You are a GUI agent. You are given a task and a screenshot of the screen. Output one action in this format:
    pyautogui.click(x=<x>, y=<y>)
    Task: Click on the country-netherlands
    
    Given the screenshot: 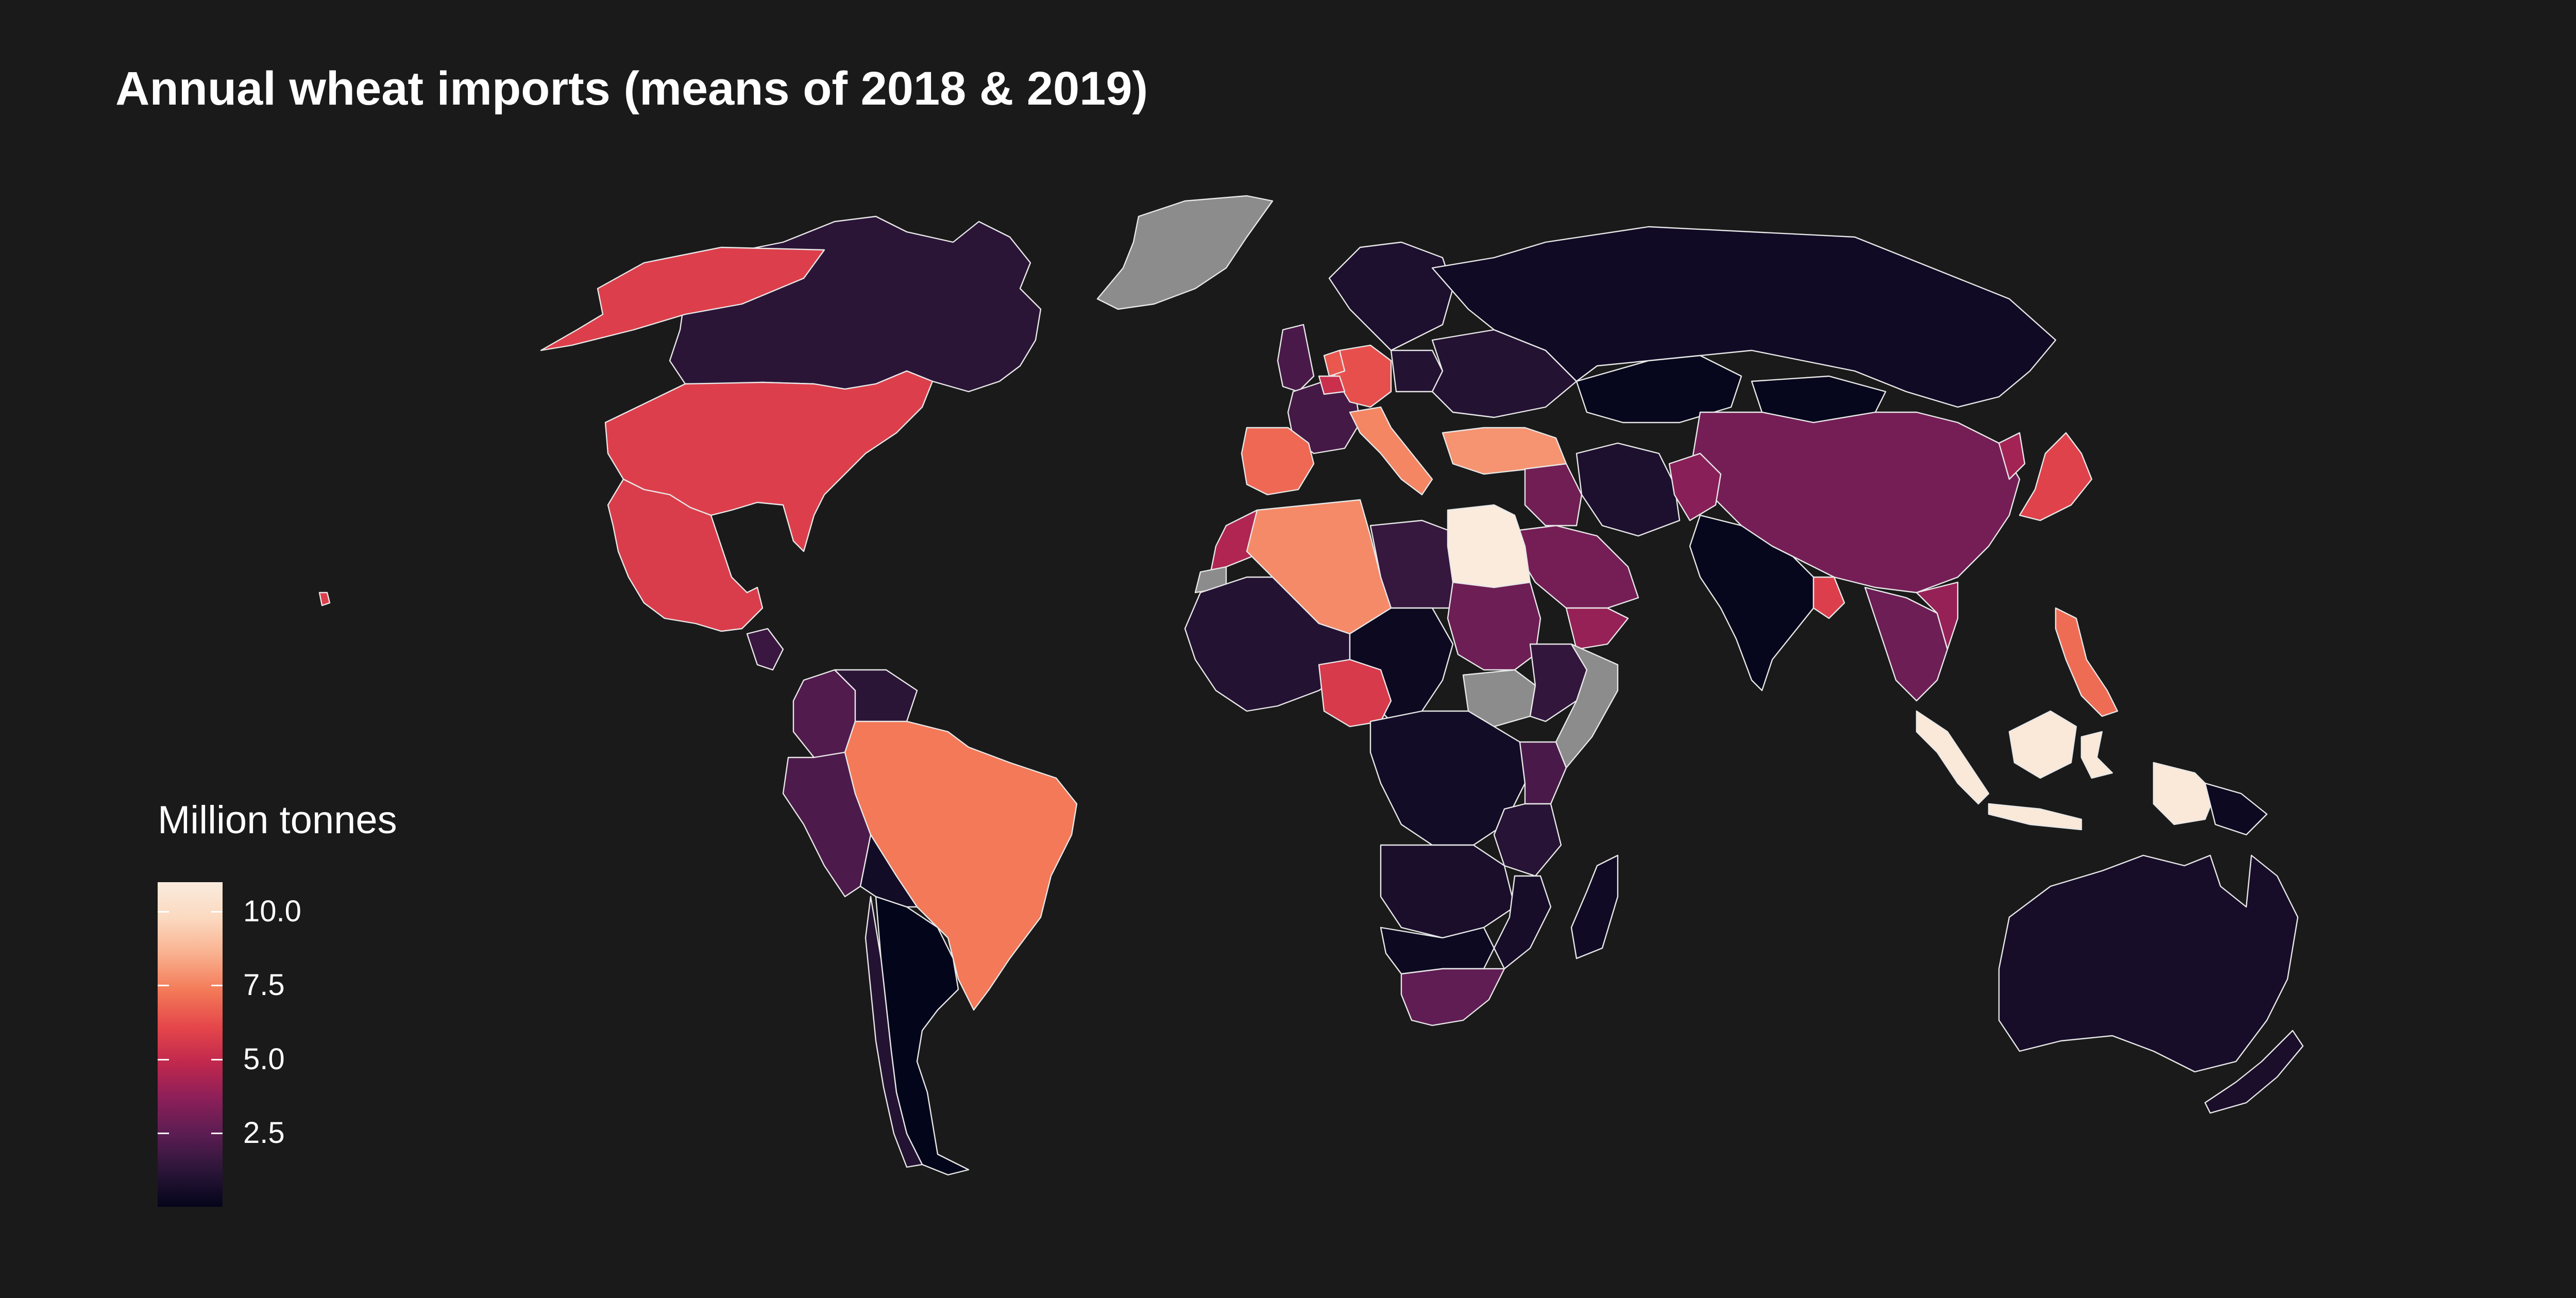 What is the action you would take?
    pyautogui.click(x=1334, y=363)
    